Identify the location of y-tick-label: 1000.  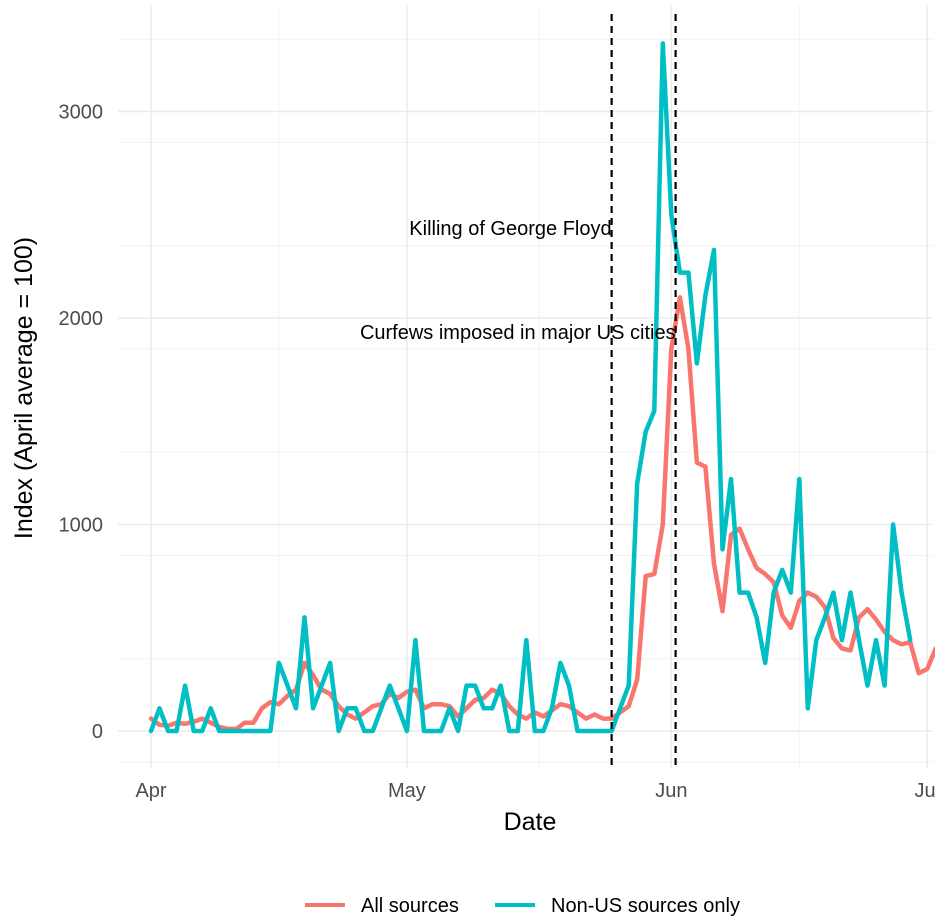
(81, 526).